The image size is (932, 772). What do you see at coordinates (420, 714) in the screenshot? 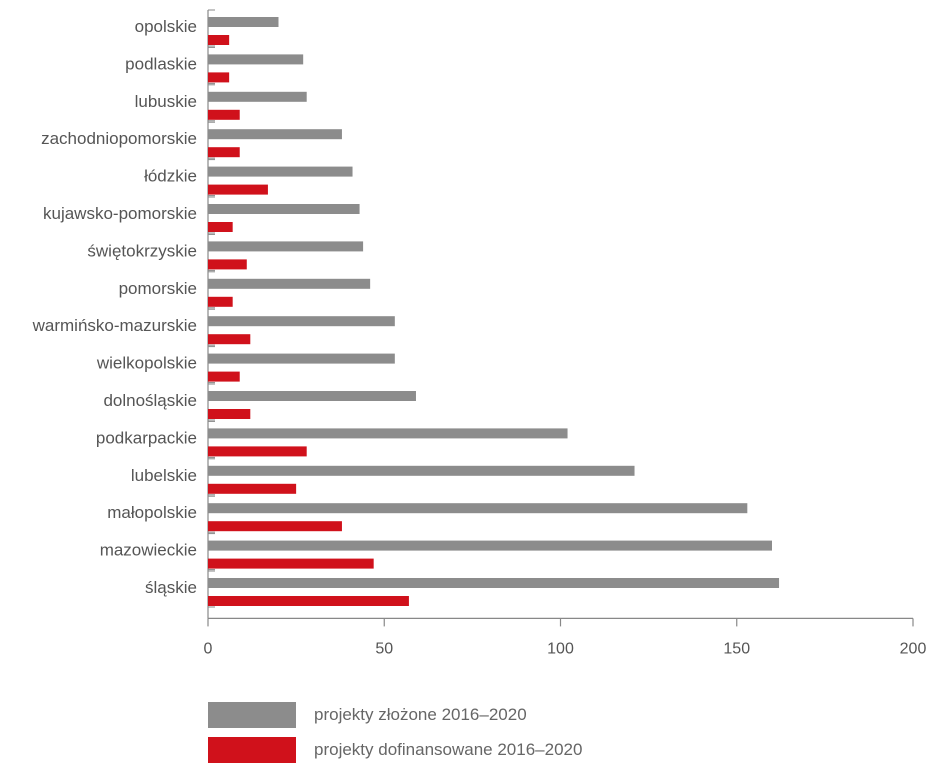
I see `legend-label-submitted: projekty złożone 2016–2020` at bounding box center [420, 714].